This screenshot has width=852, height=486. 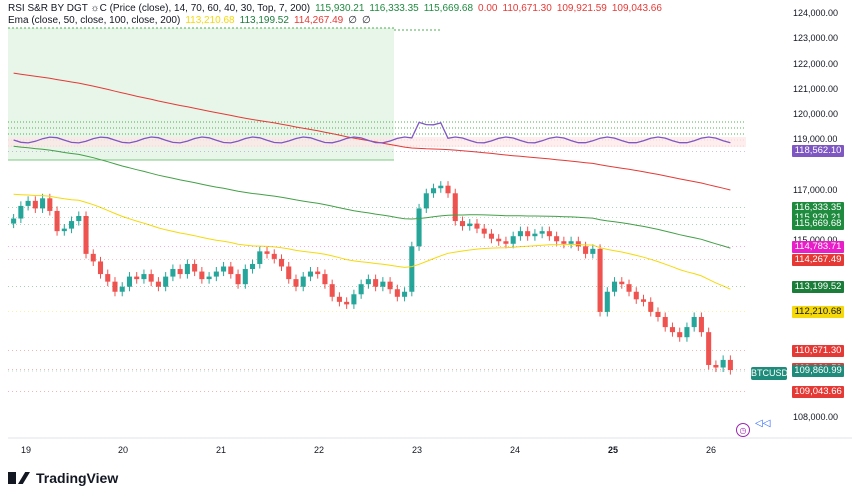 I want to click on ema50-value: 113,210.68, so click(x=210, y=20).